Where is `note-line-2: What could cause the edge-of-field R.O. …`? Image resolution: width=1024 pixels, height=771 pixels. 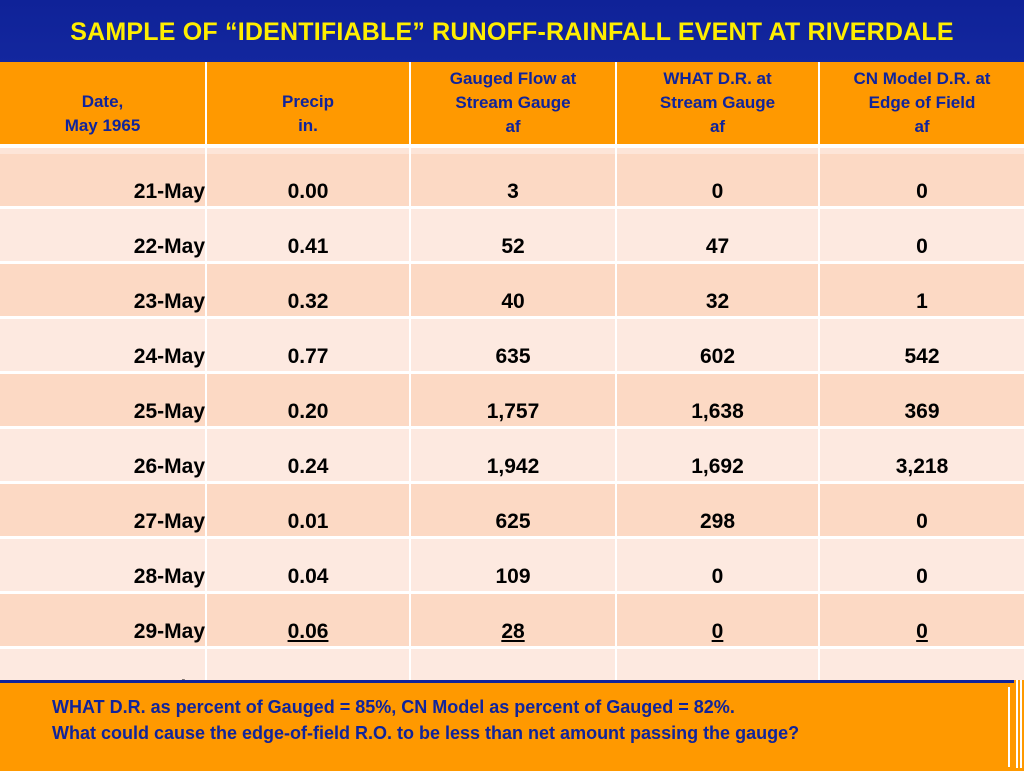 note-line-2: What could cause the edge-of-field R.O. … is located at coordinates (426, 733).